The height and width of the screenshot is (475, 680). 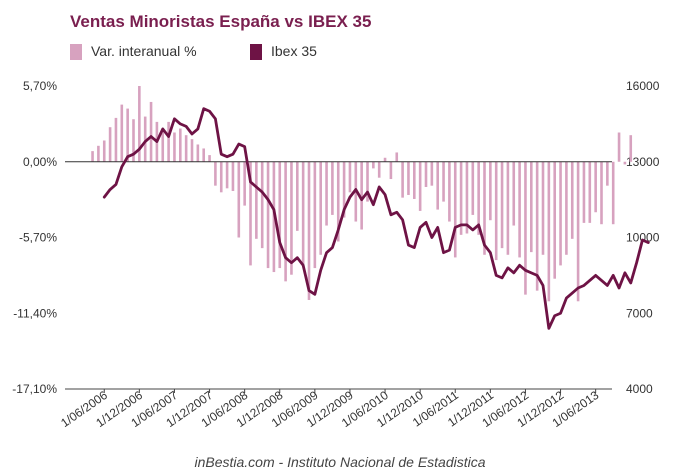 I want to click on right-axis-tick-label: 16000, so click(x=643, y=86).